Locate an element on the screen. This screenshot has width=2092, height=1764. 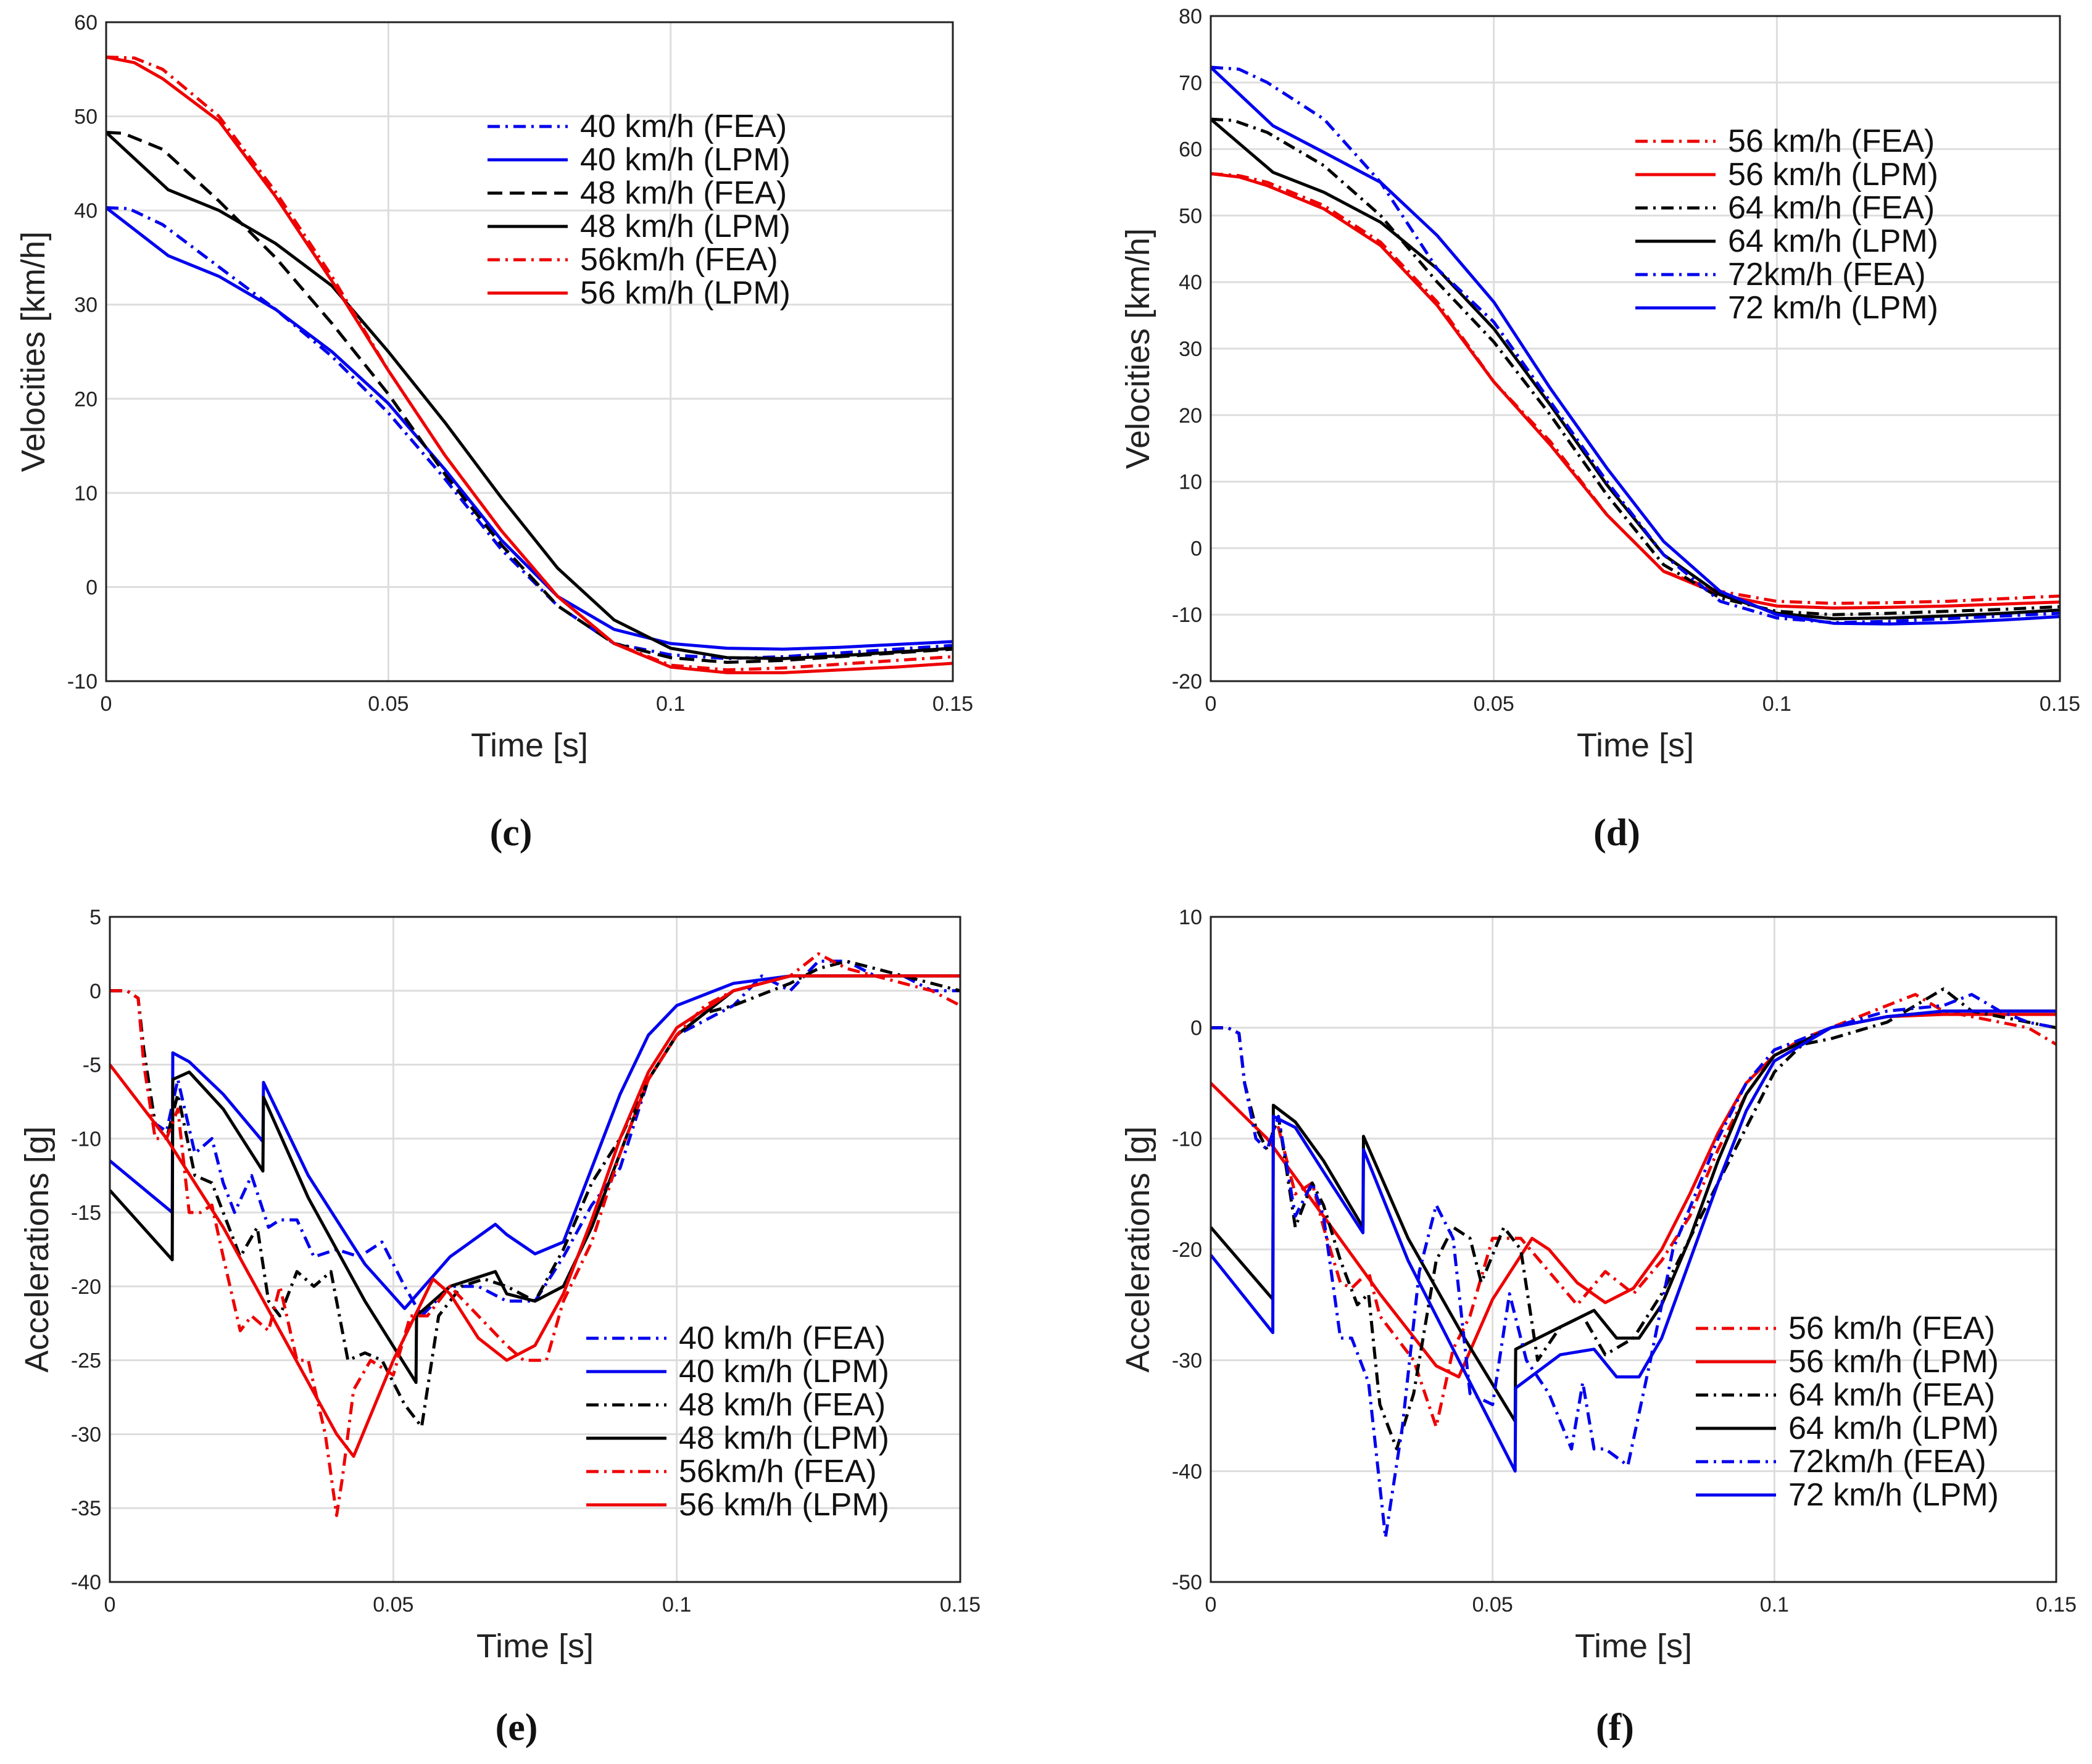
chart-0-xtick-label-0: 0 is located at coordinates (106, 704).